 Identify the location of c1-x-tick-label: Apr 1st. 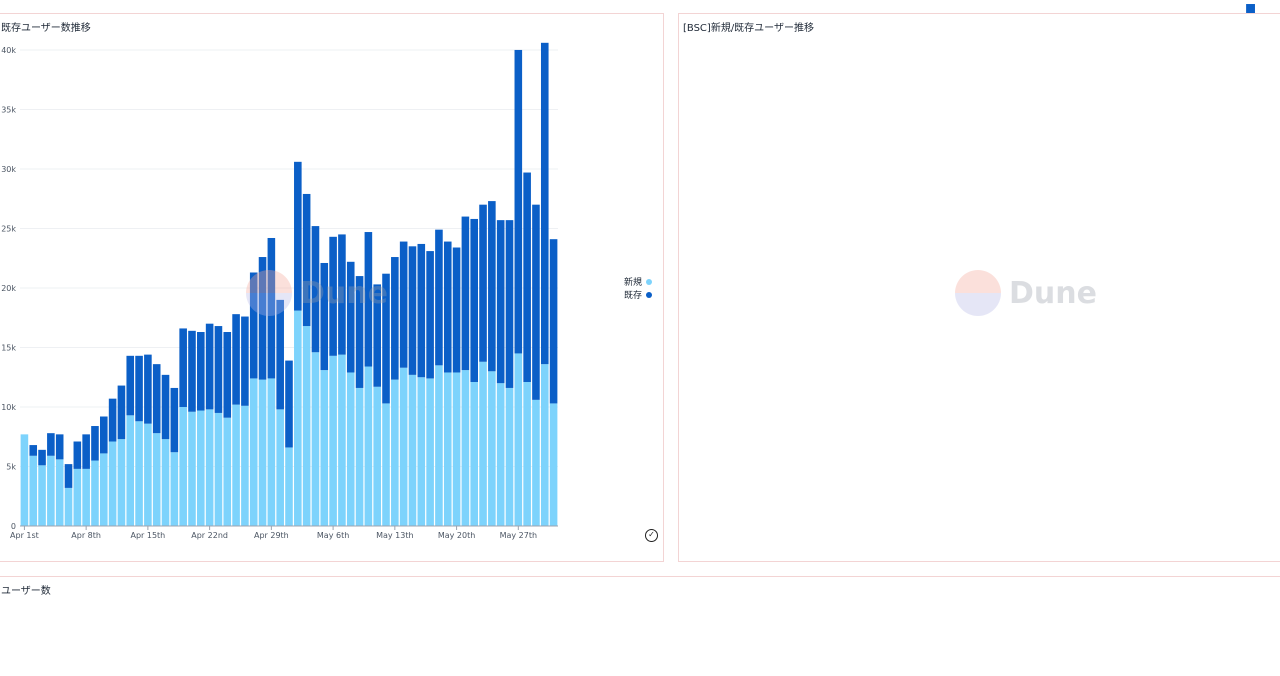
(24, 535).